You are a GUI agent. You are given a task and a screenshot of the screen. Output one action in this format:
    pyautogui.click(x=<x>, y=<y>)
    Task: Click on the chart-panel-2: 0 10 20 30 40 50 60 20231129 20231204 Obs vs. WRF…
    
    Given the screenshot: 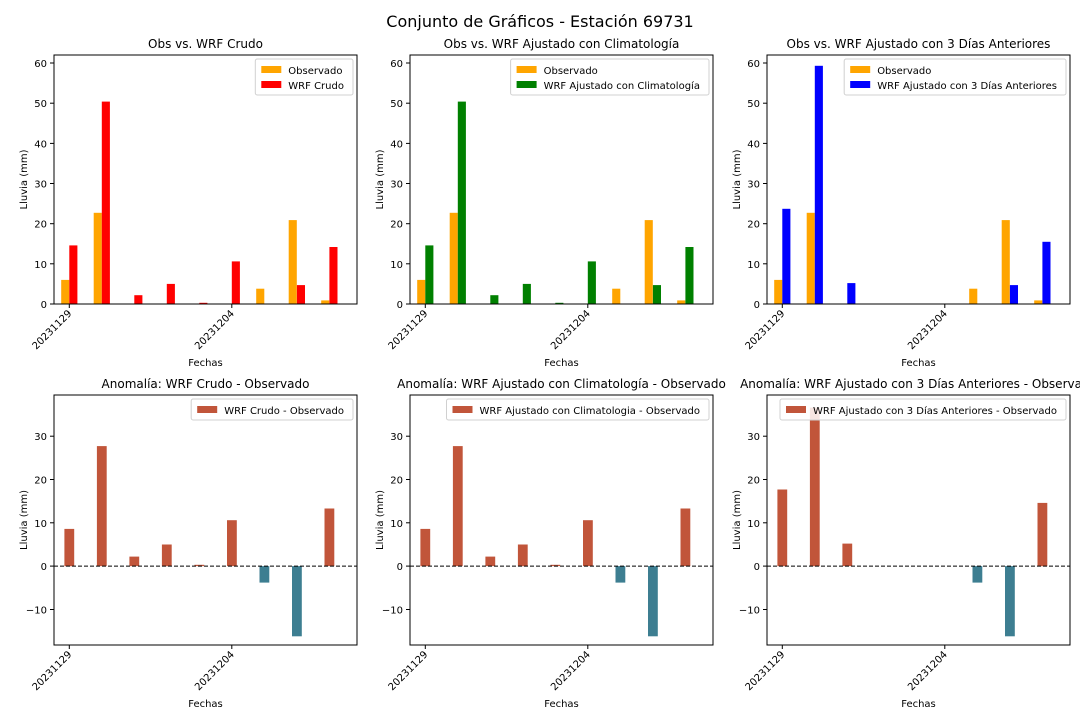 What is the action you would take?
    pyautogui.click(x=544, y=203)
    